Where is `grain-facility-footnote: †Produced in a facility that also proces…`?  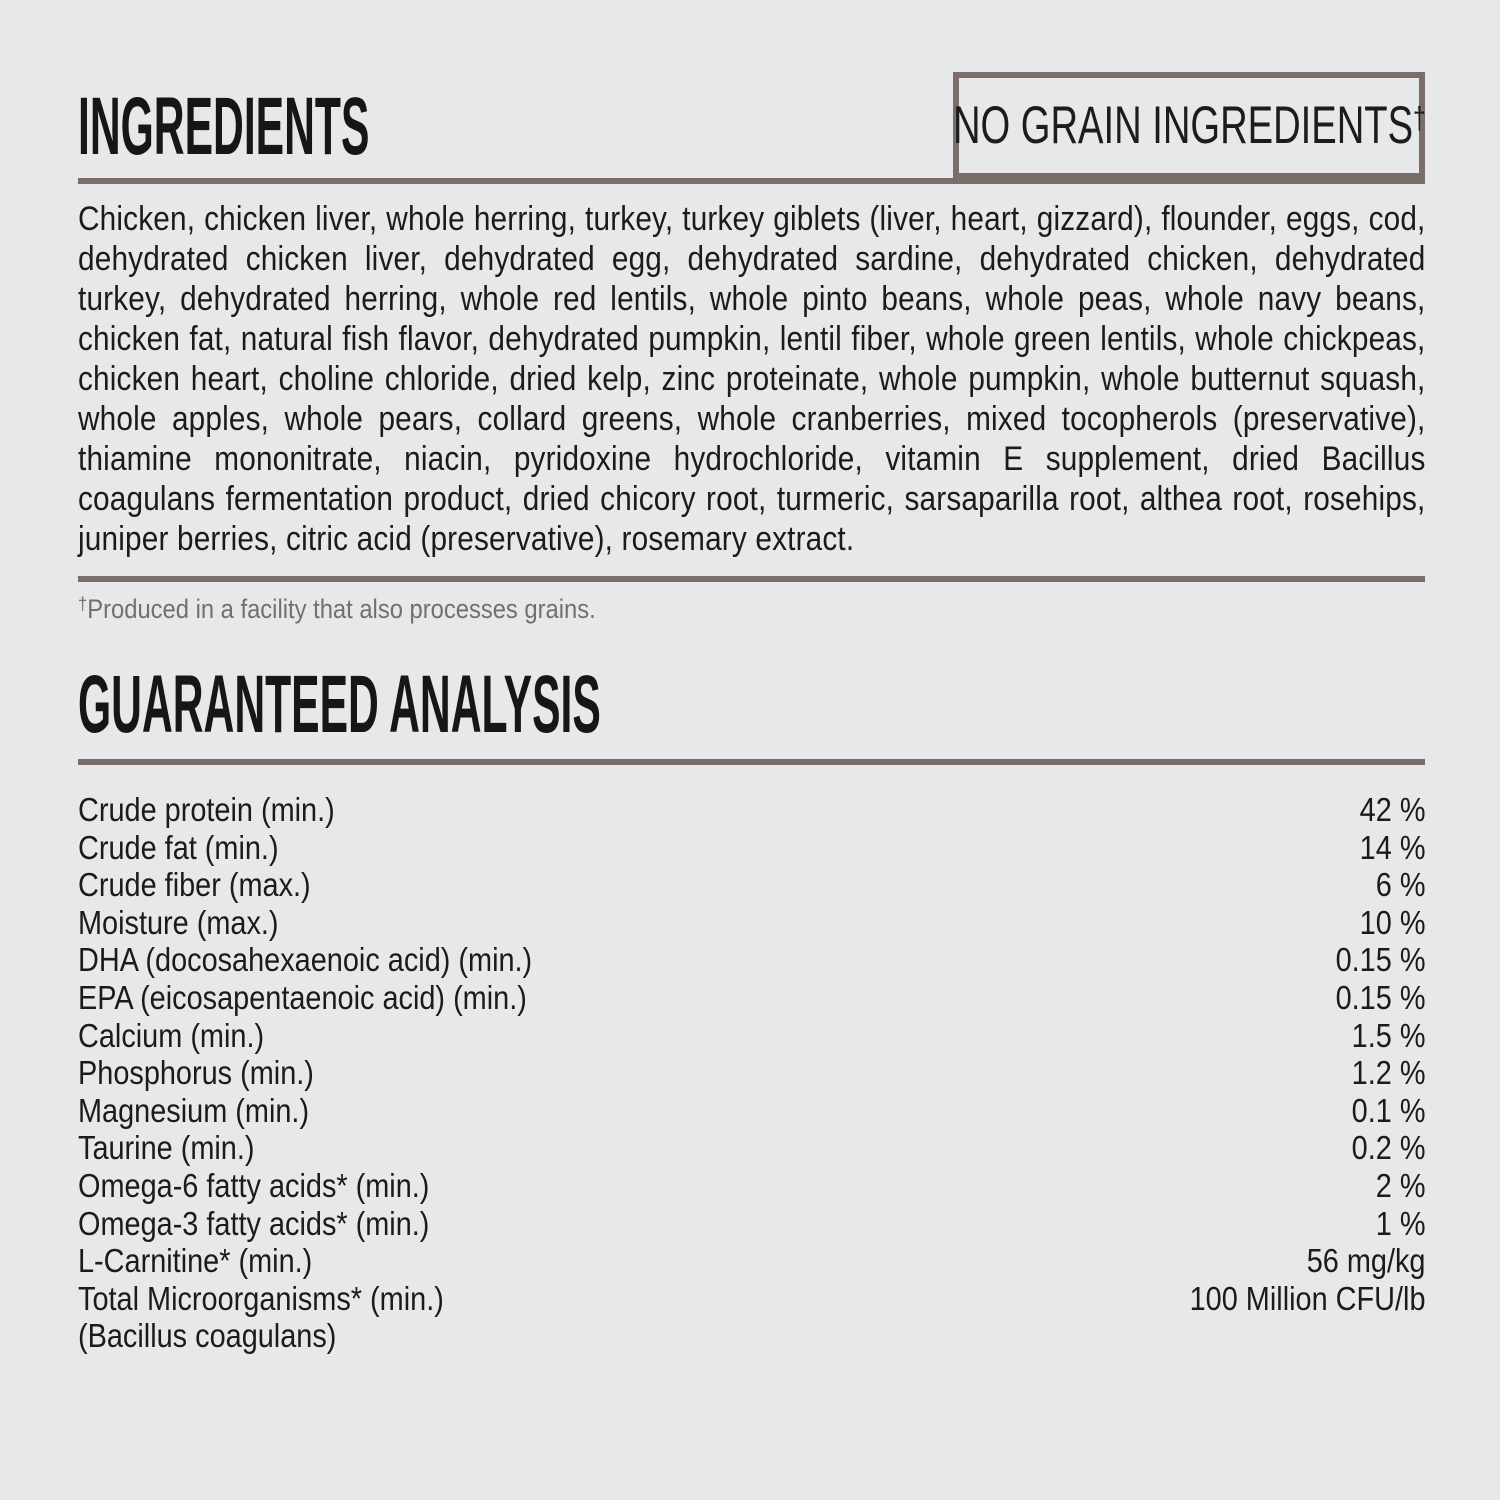
grain-facility-footnote: †Produced in a facility that also proces… is located at coordinates (755, 607).